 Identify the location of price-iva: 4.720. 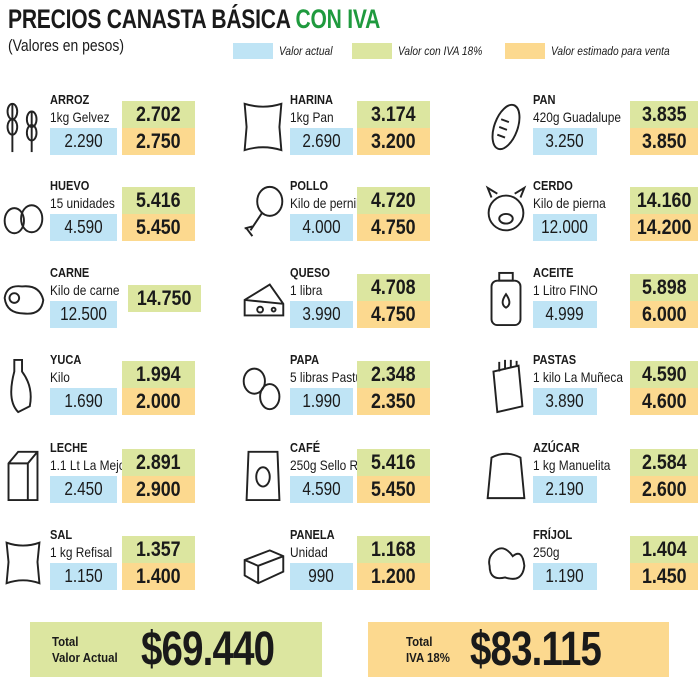
(393, 200).